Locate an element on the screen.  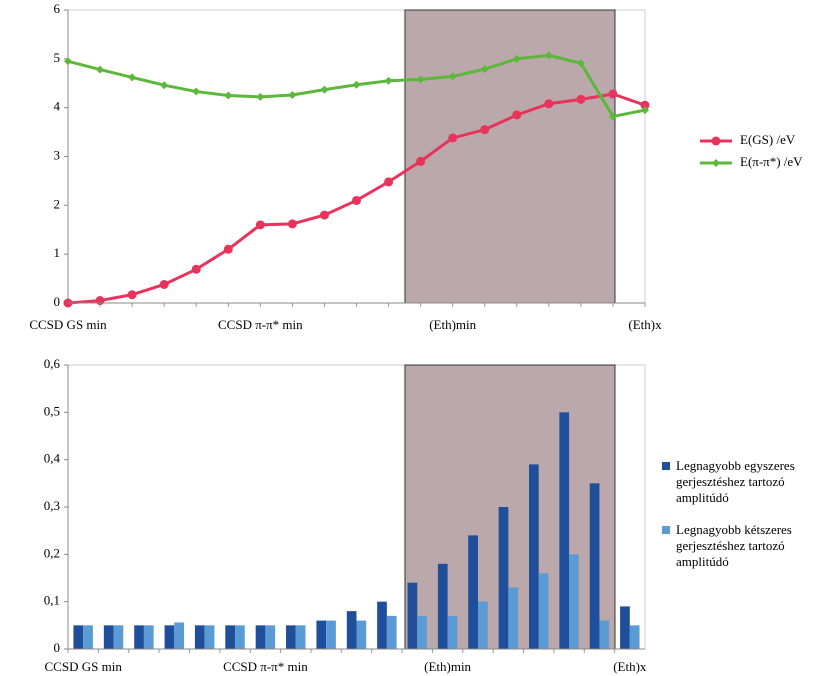
y-tick-label: 0,3 is located at coordinates (52, 505).